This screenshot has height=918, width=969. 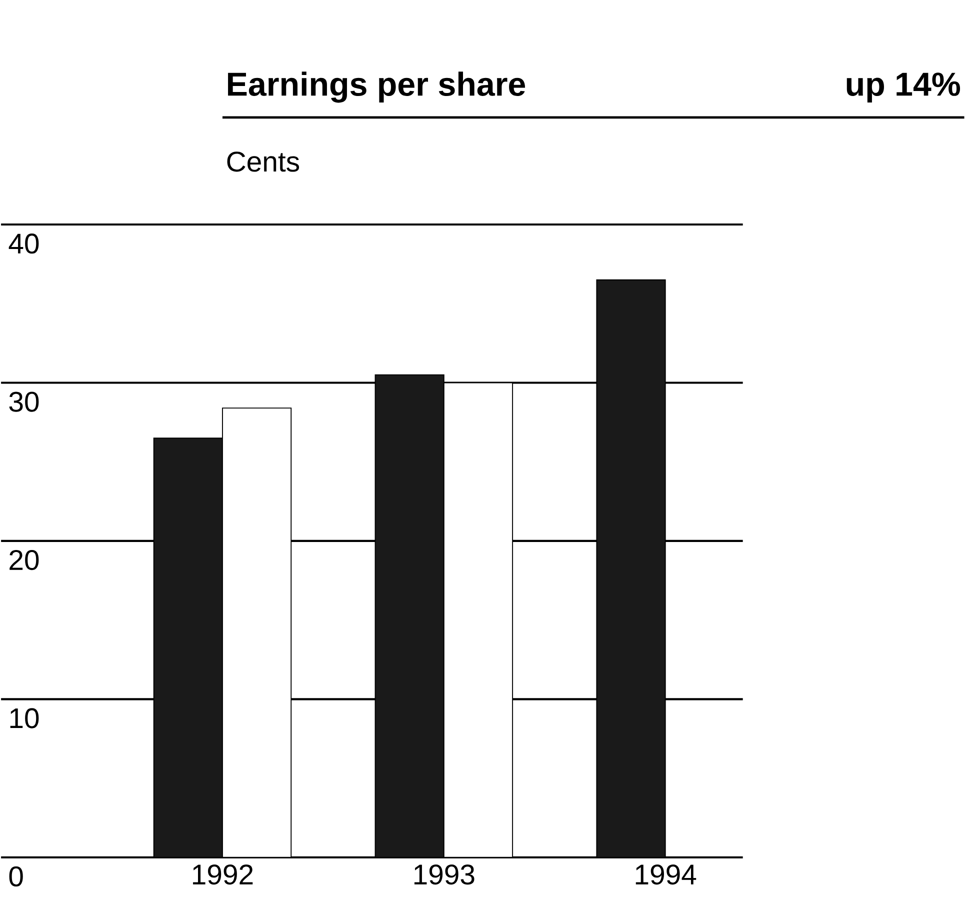 I want to click on x-tick-label: 1992, so click(x=223, y=874).